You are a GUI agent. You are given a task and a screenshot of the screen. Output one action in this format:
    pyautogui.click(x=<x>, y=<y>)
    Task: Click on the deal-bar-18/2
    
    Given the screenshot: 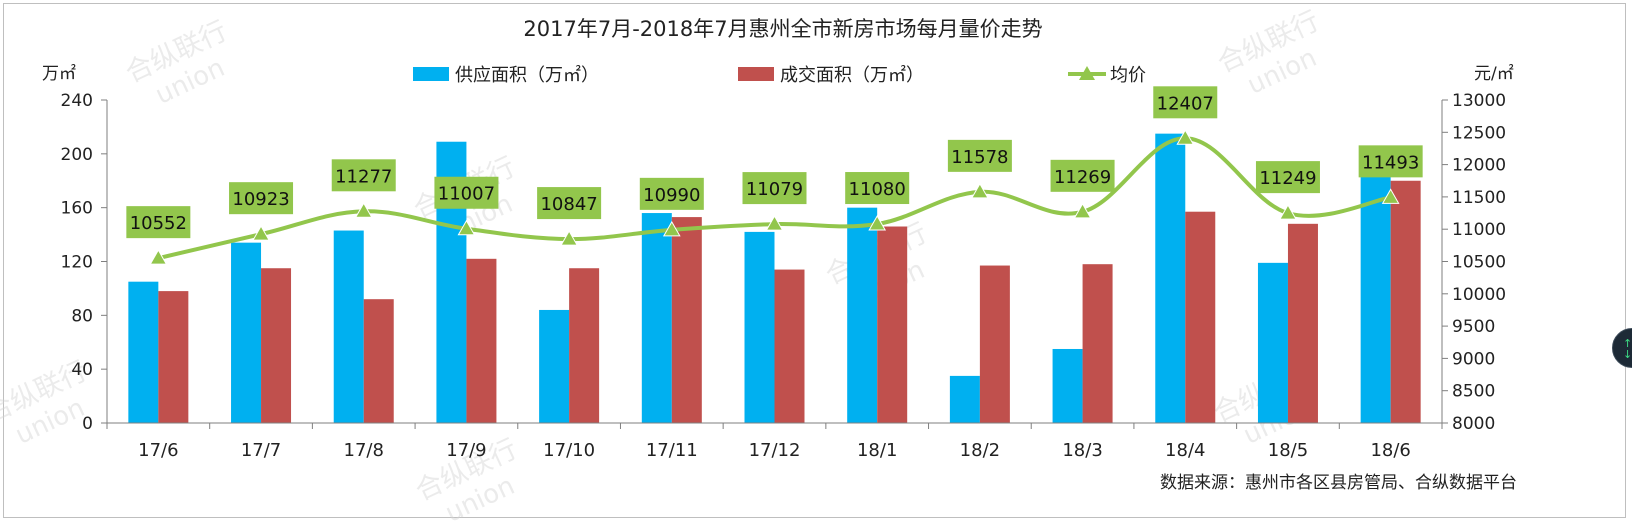 What is the action you would take?
    pyautogui.click(x=994, y=344)
    